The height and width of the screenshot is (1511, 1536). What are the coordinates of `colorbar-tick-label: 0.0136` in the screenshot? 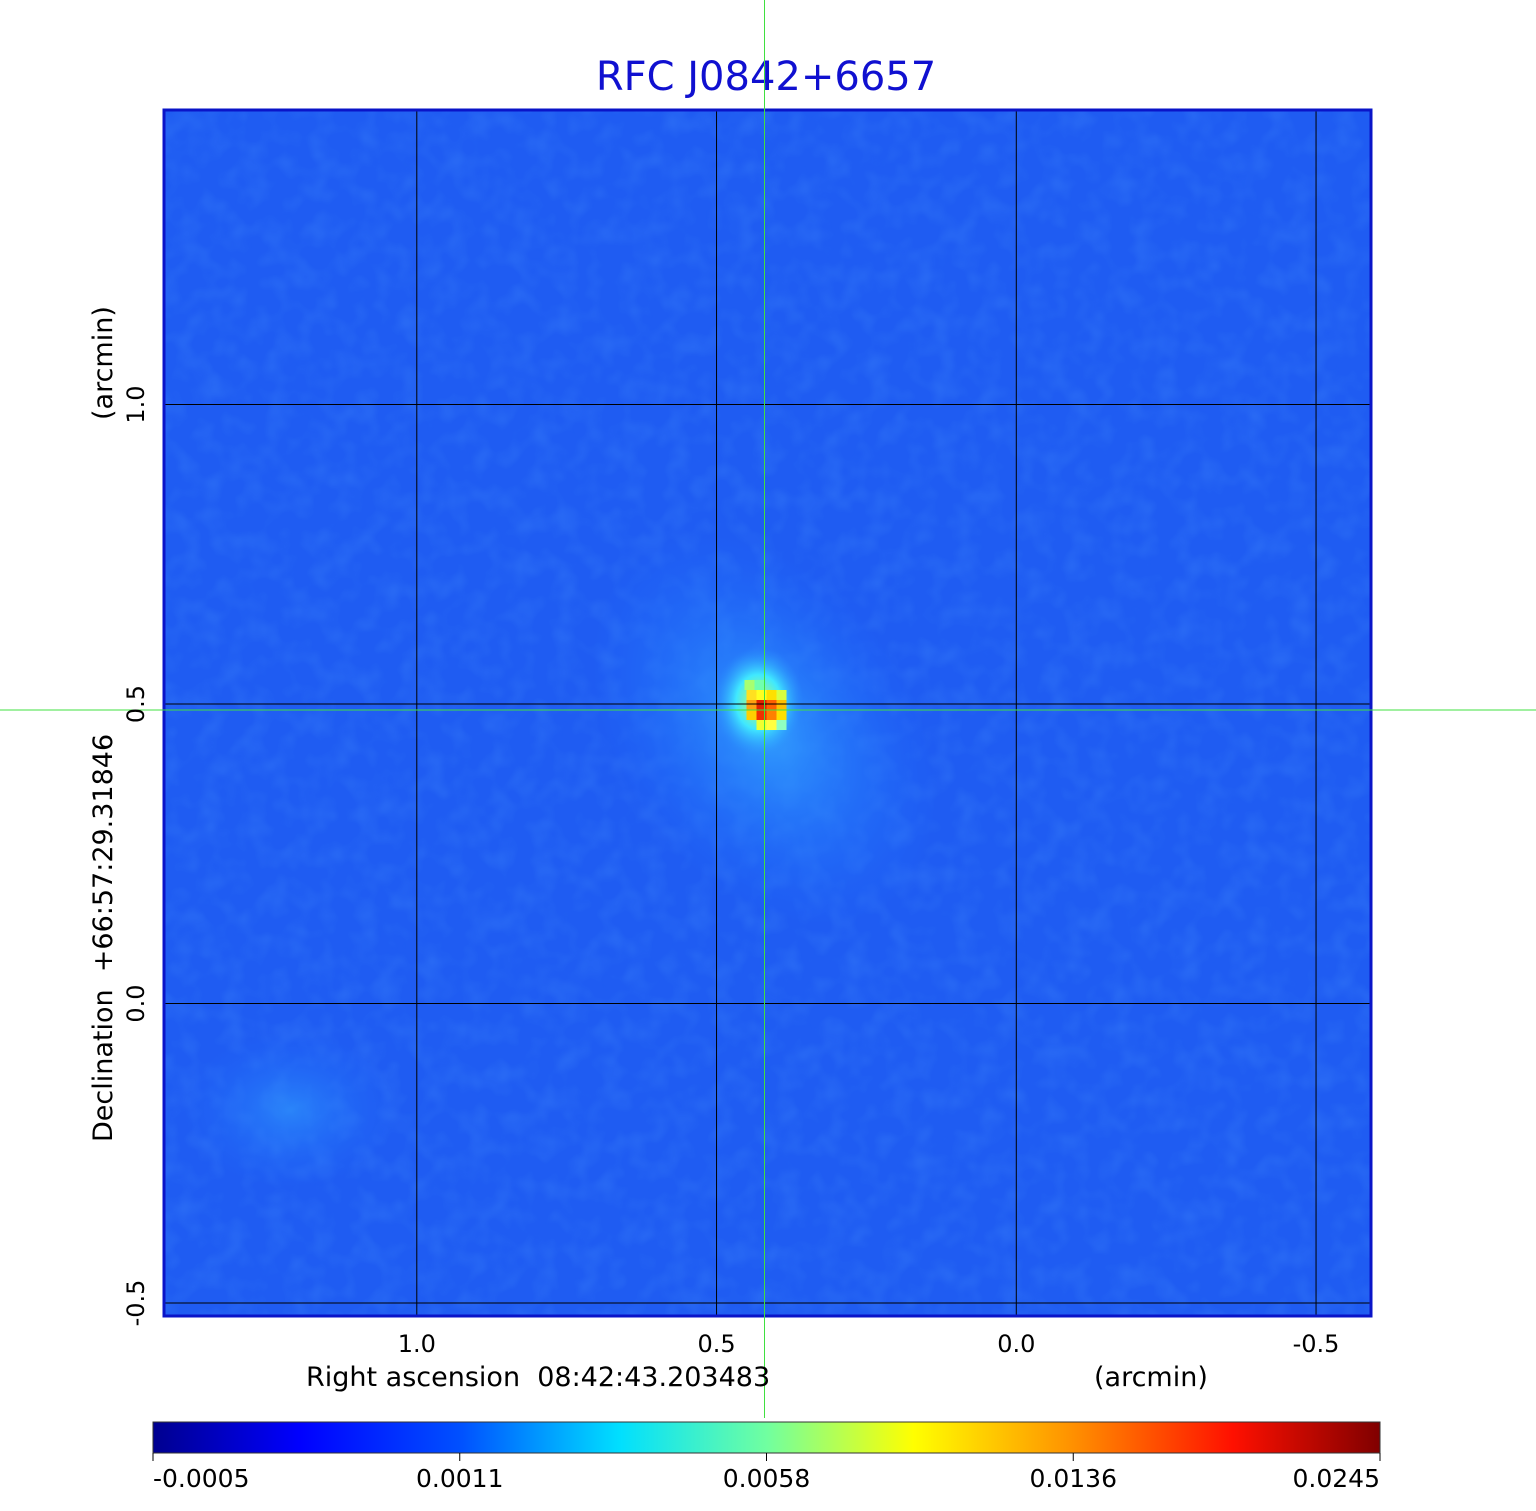 It's located at (1073, 1478).